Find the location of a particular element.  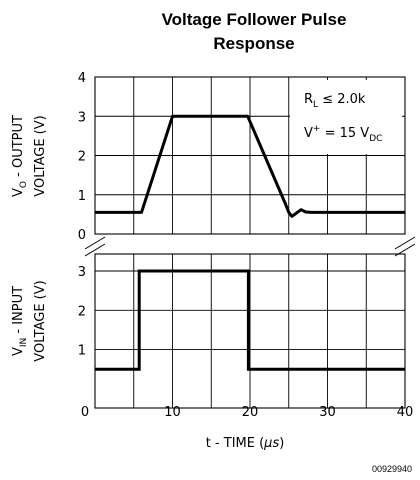

figure-number: 00929940 is located at coordinates (392, 469).